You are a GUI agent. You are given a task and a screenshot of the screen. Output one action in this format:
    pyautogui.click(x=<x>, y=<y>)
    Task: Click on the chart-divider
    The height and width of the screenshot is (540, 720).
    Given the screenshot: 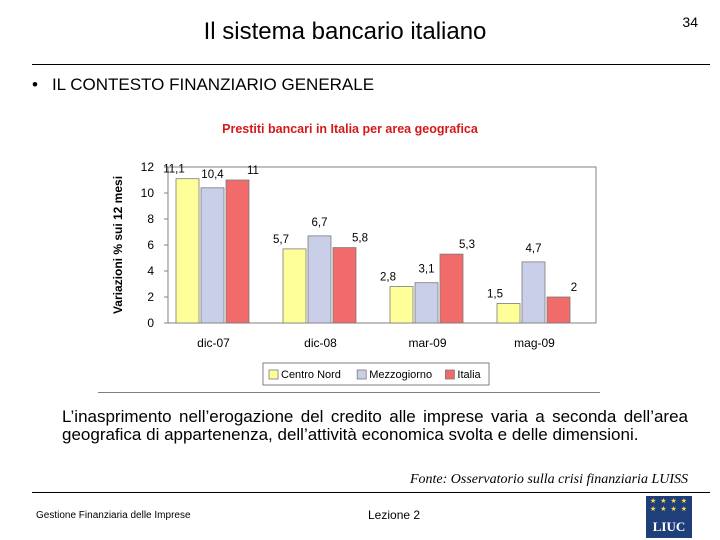 What is the action you would take?
    pyautogui.click(x=349, y=392)
    